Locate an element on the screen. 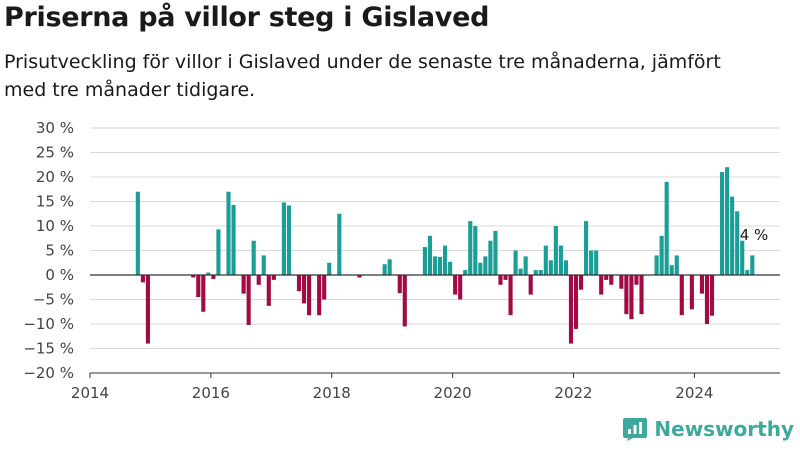 This screenshot has width=800, height=450. x-tick-label: 2016 is located at coordinates (211, 393).